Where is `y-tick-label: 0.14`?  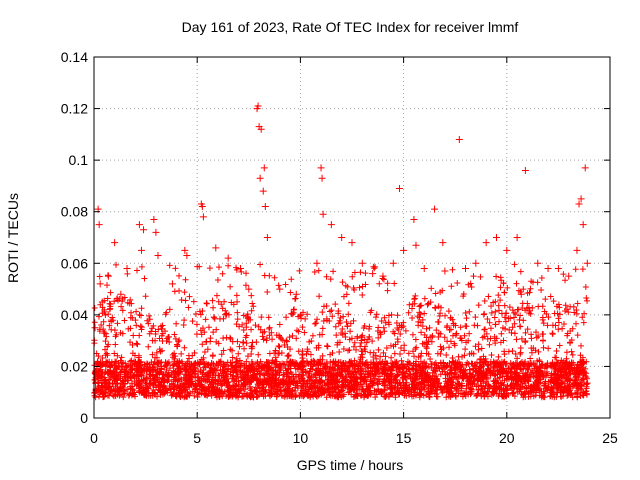 y-tick-label: 0.14 is located at coordinates (74, 57).